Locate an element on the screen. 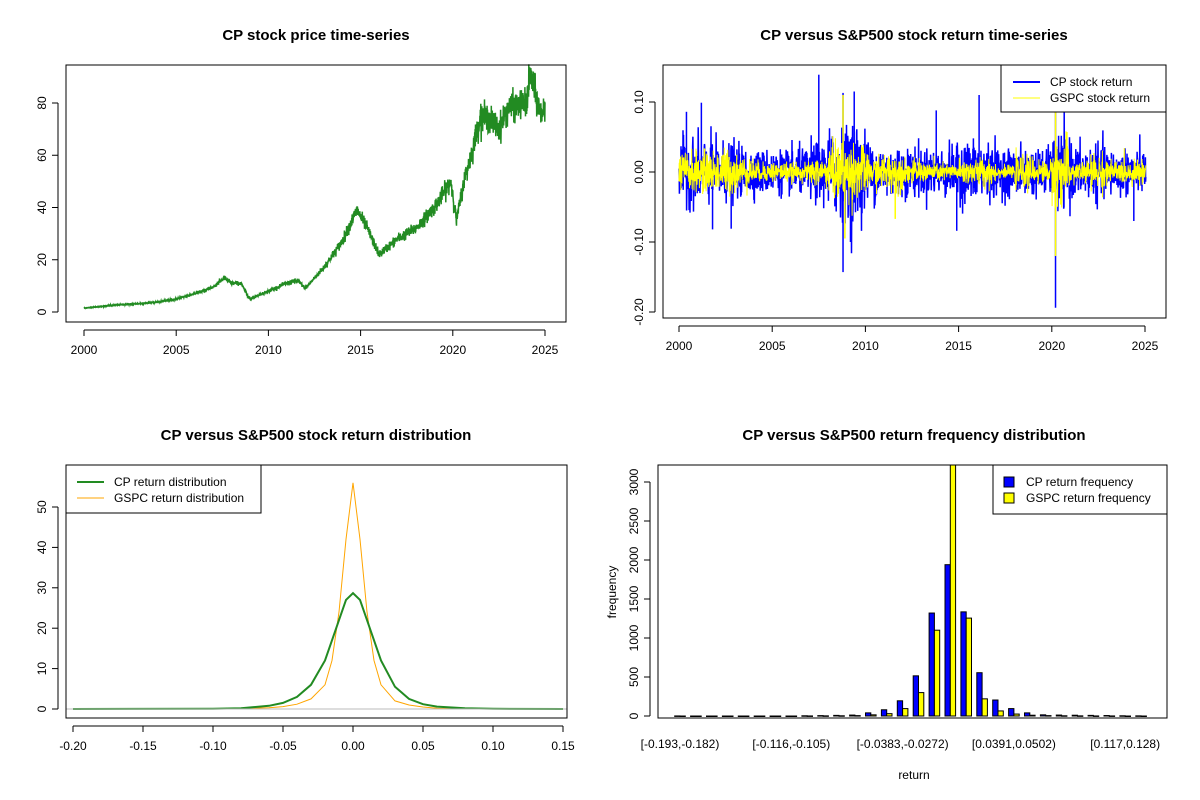 This screenshot has height=800, width=1200. price-line is located at coordinates (314, 187).